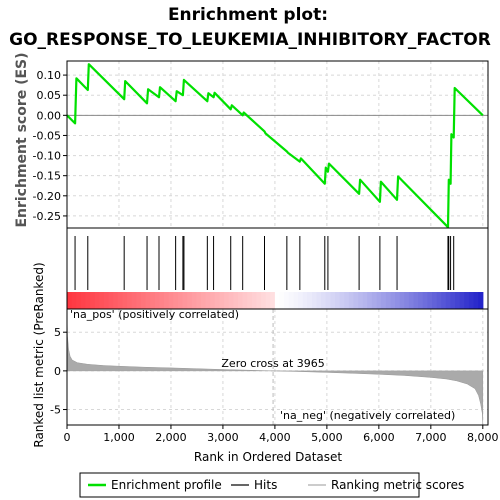 This screenshot has height=500, width=500. I want to click on es-y-tick-label: -0.15, so click(47, 176).